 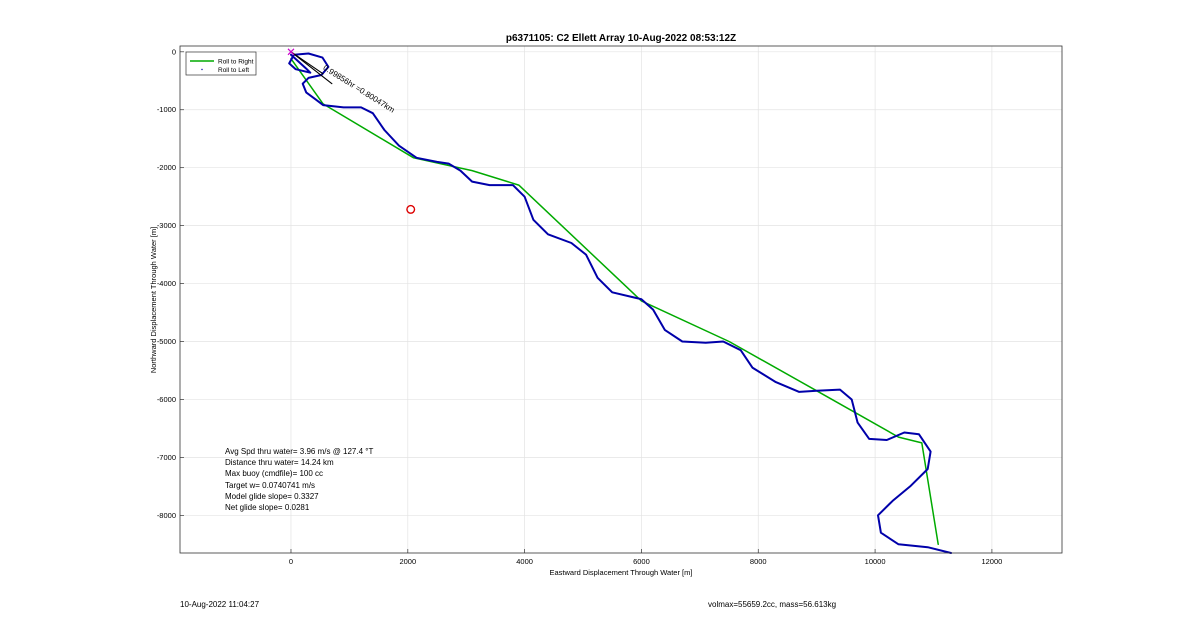 What do you see at coordinates (524, 561) in the screenshot?
I see `x-tick-label: 4000` at bounding box center [524, 561].